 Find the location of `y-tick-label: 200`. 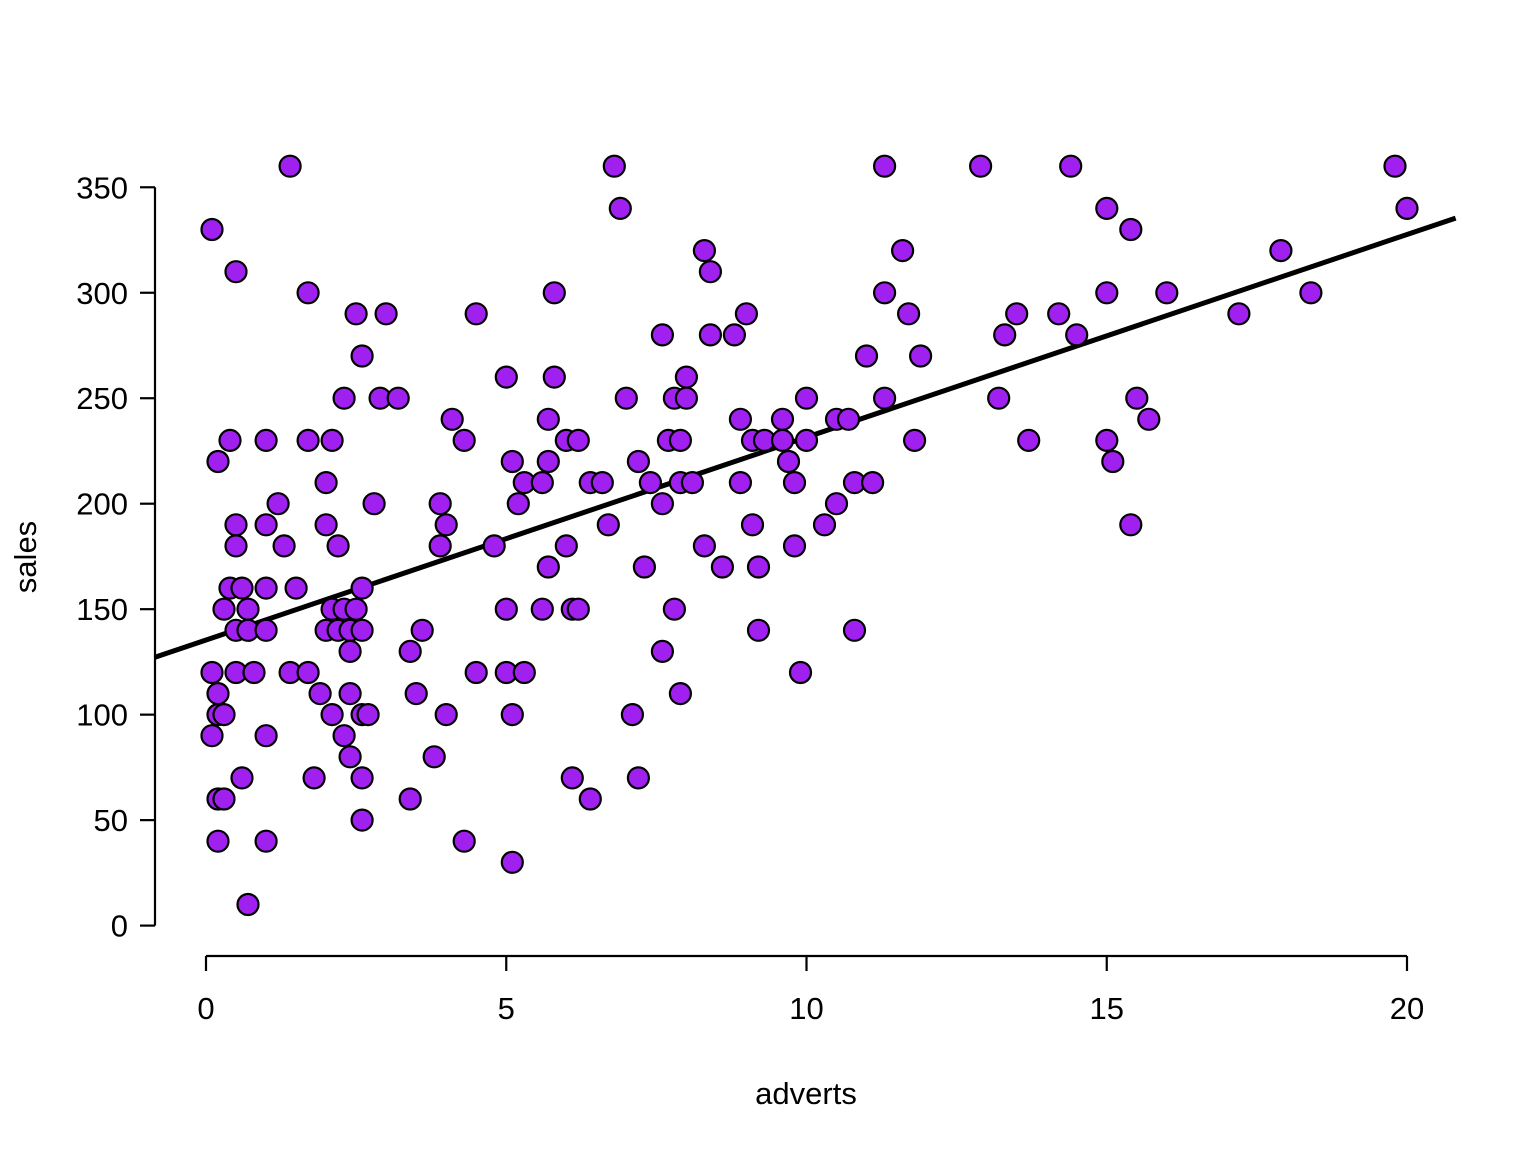

y-tick-label: 200 is located at coordinates (102, 504).